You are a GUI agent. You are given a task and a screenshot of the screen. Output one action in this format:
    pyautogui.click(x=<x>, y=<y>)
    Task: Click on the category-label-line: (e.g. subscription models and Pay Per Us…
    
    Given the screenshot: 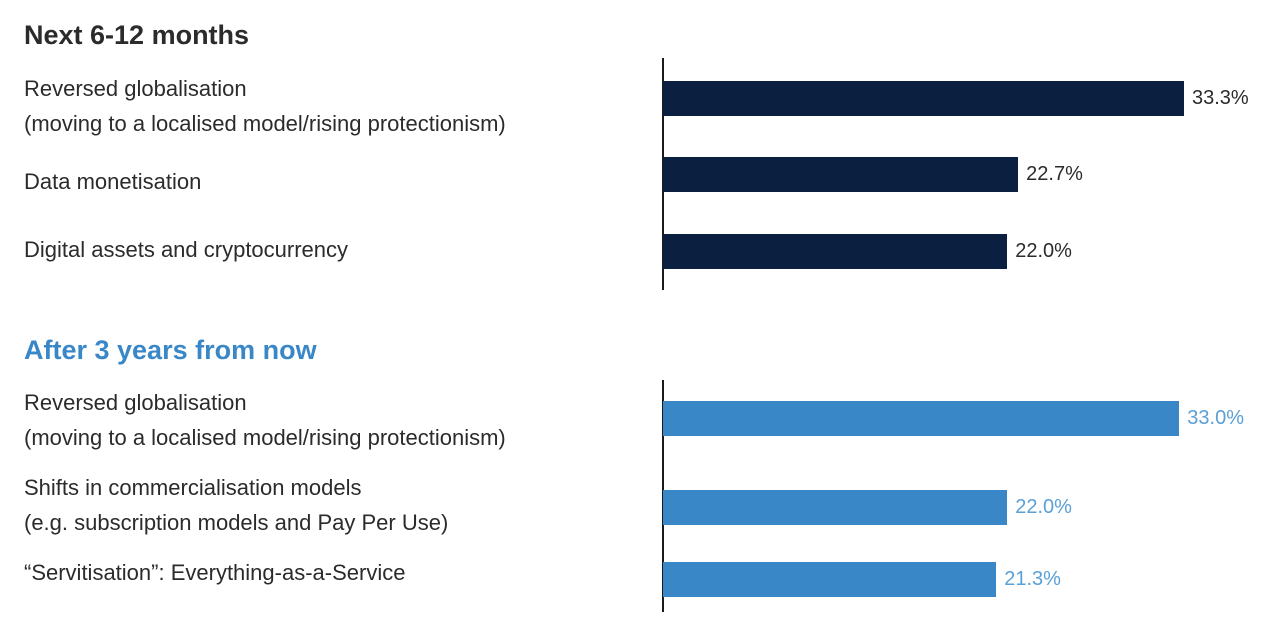 What is the action you would take?
    pyautogui.click(x=236, y=522)
    